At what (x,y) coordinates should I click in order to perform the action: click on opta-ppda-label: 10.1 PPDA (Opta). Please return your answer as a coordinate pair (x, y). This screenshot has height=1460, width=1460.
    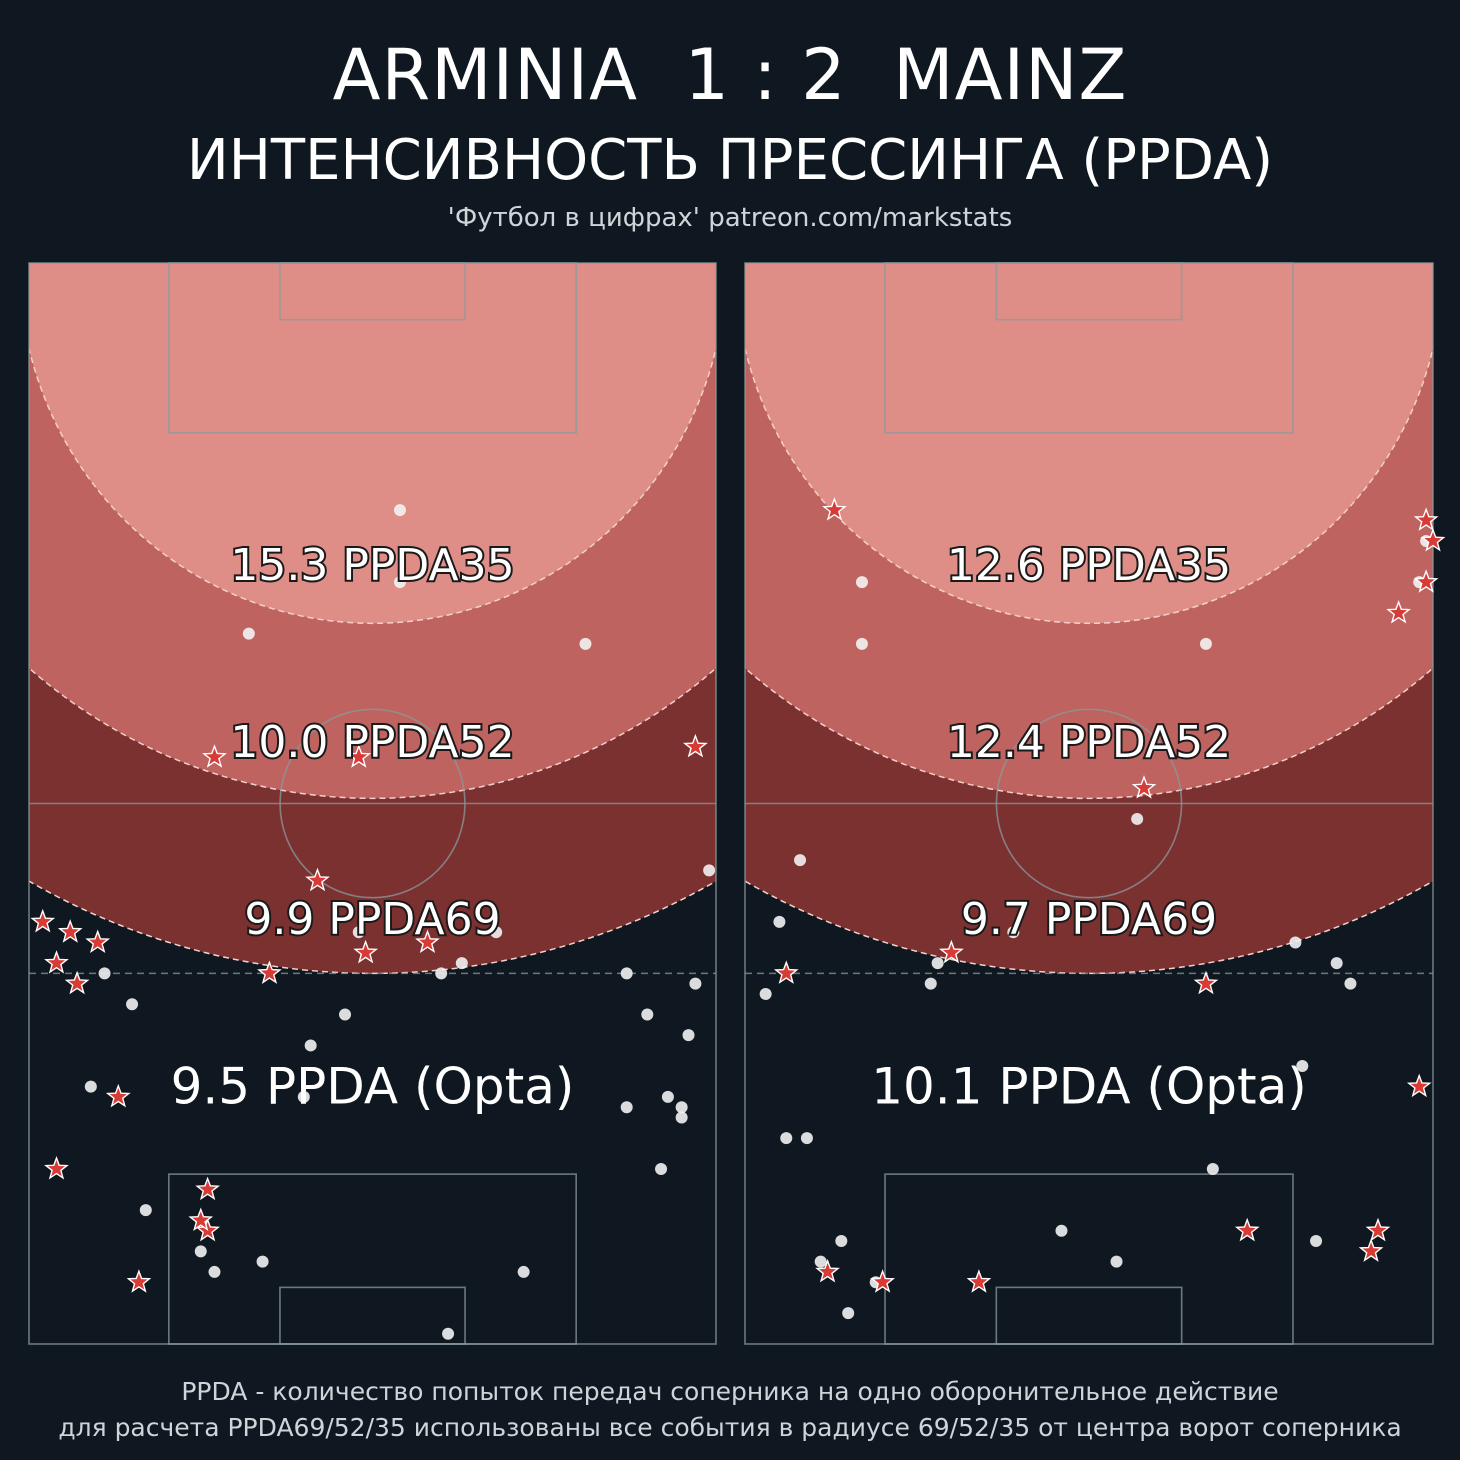
    Looking at the image, I should click on (1089, 1087).